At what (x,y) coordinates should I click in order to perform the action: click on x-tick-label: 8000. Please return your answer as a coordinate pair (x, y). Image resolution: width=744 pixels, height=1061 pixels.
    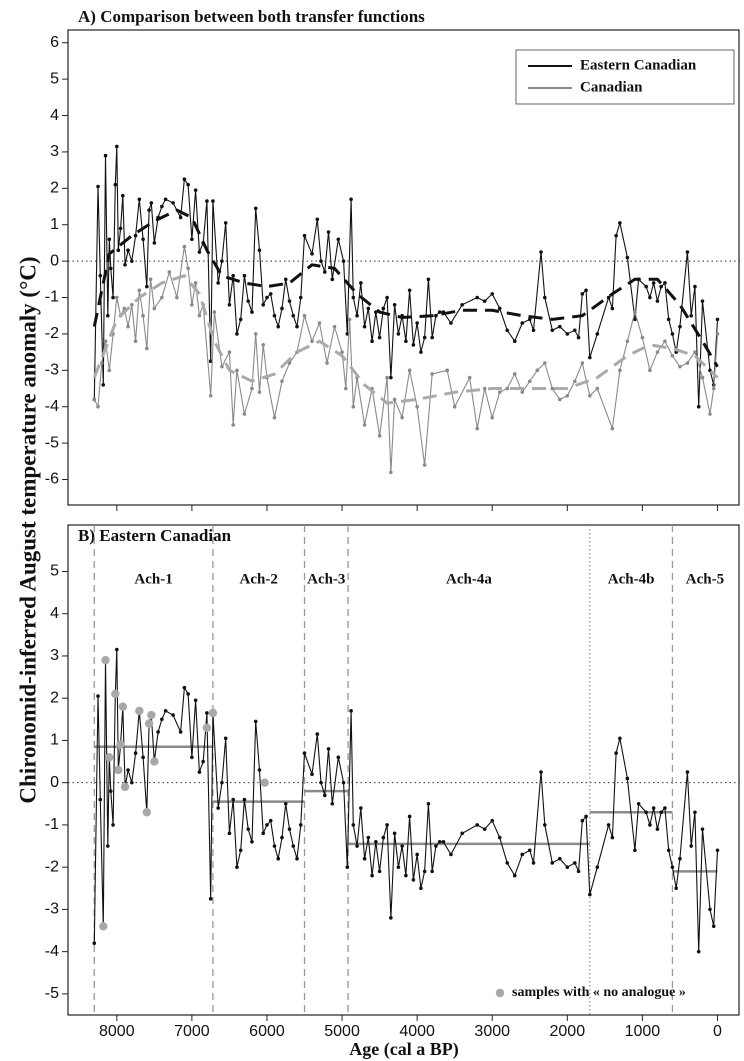
    Looking at the image, I should click on (117, 1031).